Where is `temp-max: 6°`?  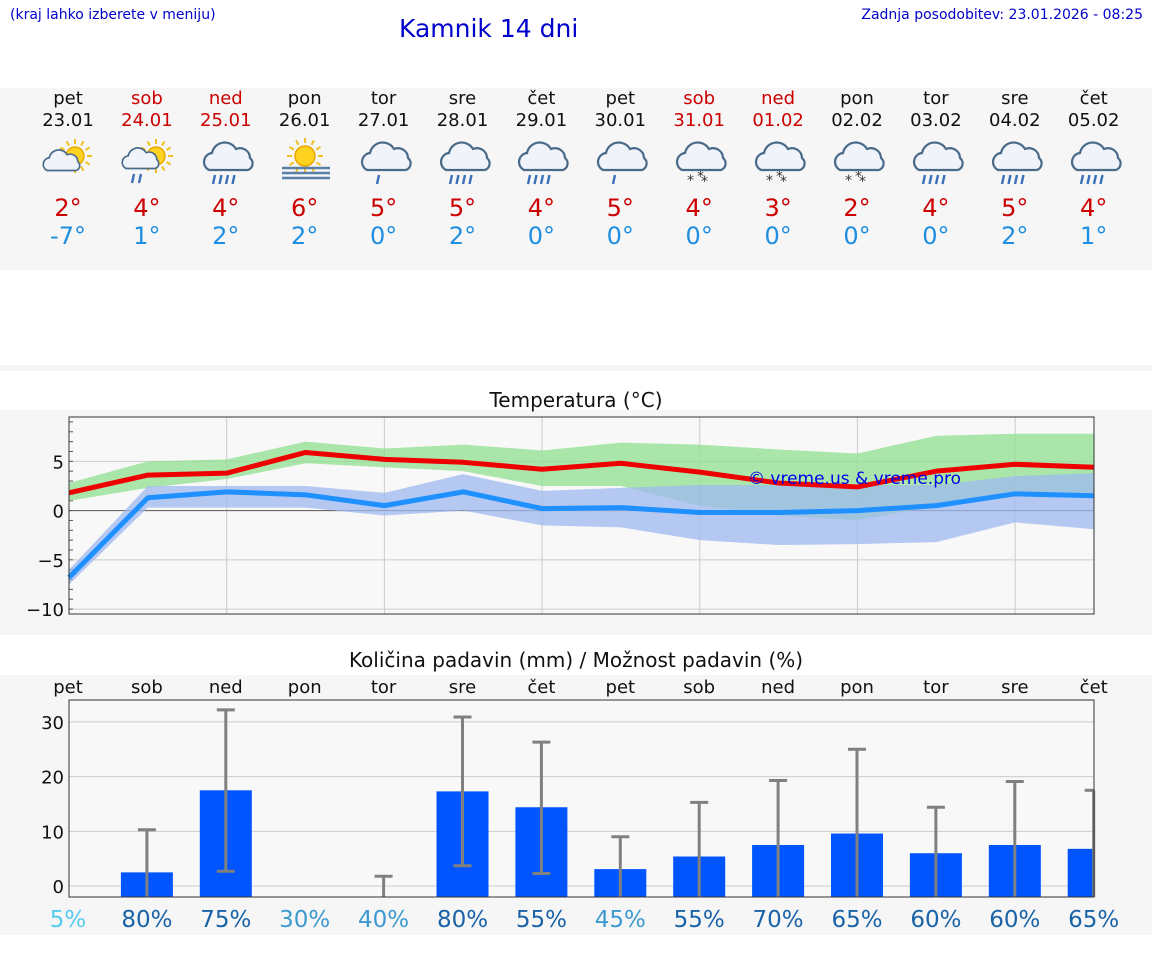
temp-max: 6° is located at coordinates (305, 208).